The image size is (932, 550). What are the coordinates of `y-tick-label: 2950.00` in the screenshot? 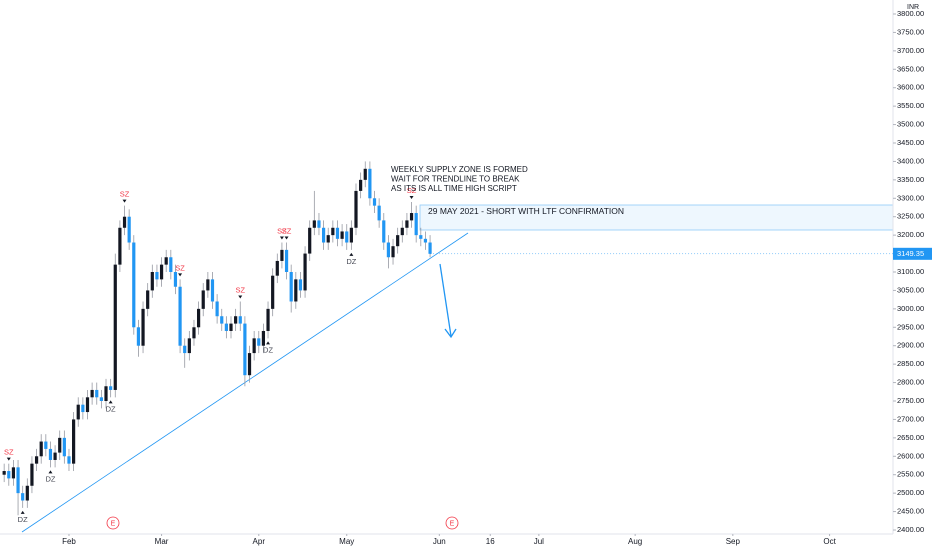 It's located at (910, 326).